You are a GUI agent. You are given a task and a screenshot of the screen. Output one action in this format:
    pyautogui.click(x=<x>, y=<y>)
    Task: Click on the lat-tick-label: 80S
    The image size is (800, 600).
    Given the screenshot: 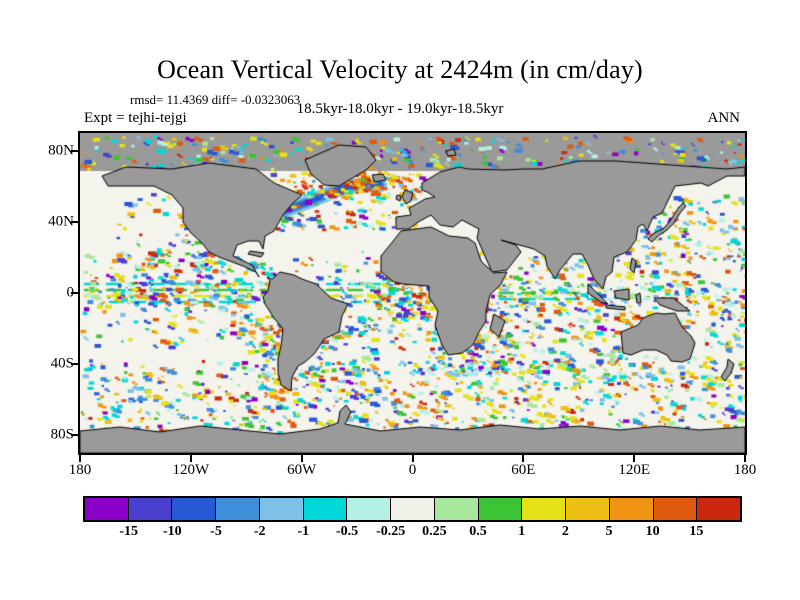 What is the action you would take?
    pyautogui.click(x=62, y=434)
    